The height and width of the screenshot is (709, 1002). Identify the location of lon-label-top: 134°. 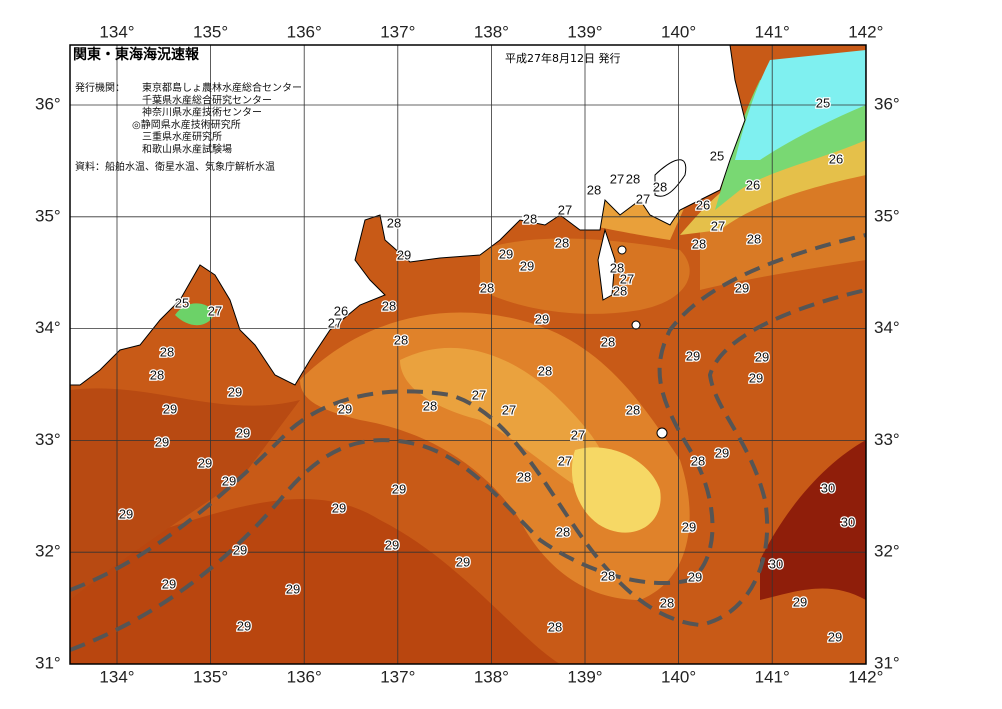
(116, 31).